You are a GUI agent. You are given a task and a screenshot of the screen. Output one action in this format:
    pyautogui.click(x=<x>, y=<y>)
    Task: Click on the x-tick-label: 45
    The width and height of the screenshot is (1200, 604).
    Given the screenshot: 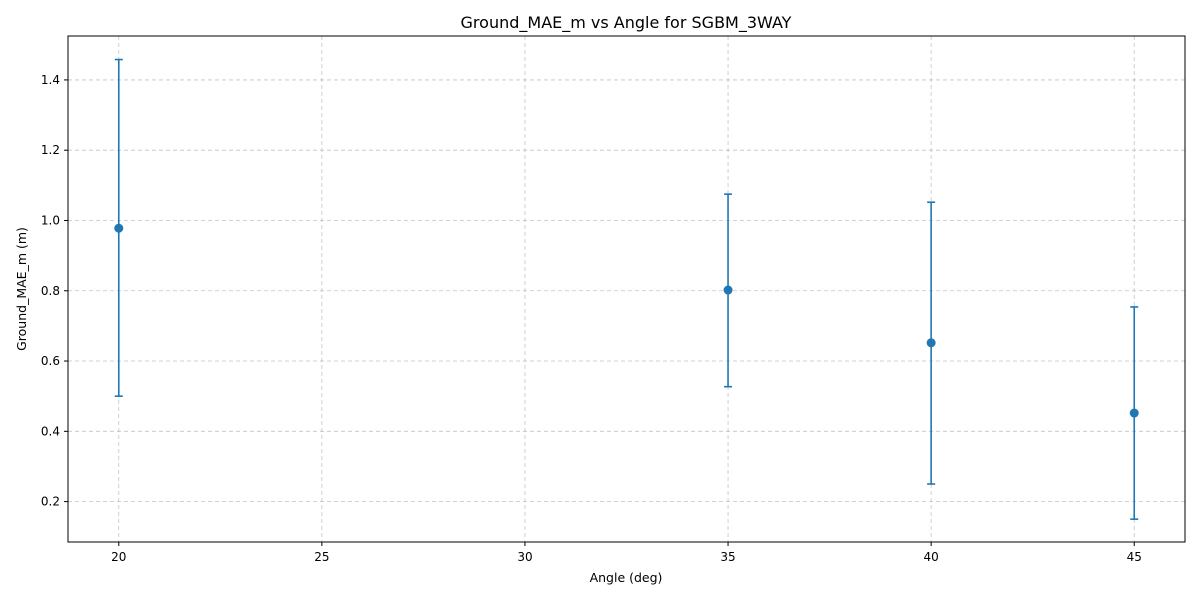 What is the action you would take?
    pyautogui.click(x=1134, y=557)
    